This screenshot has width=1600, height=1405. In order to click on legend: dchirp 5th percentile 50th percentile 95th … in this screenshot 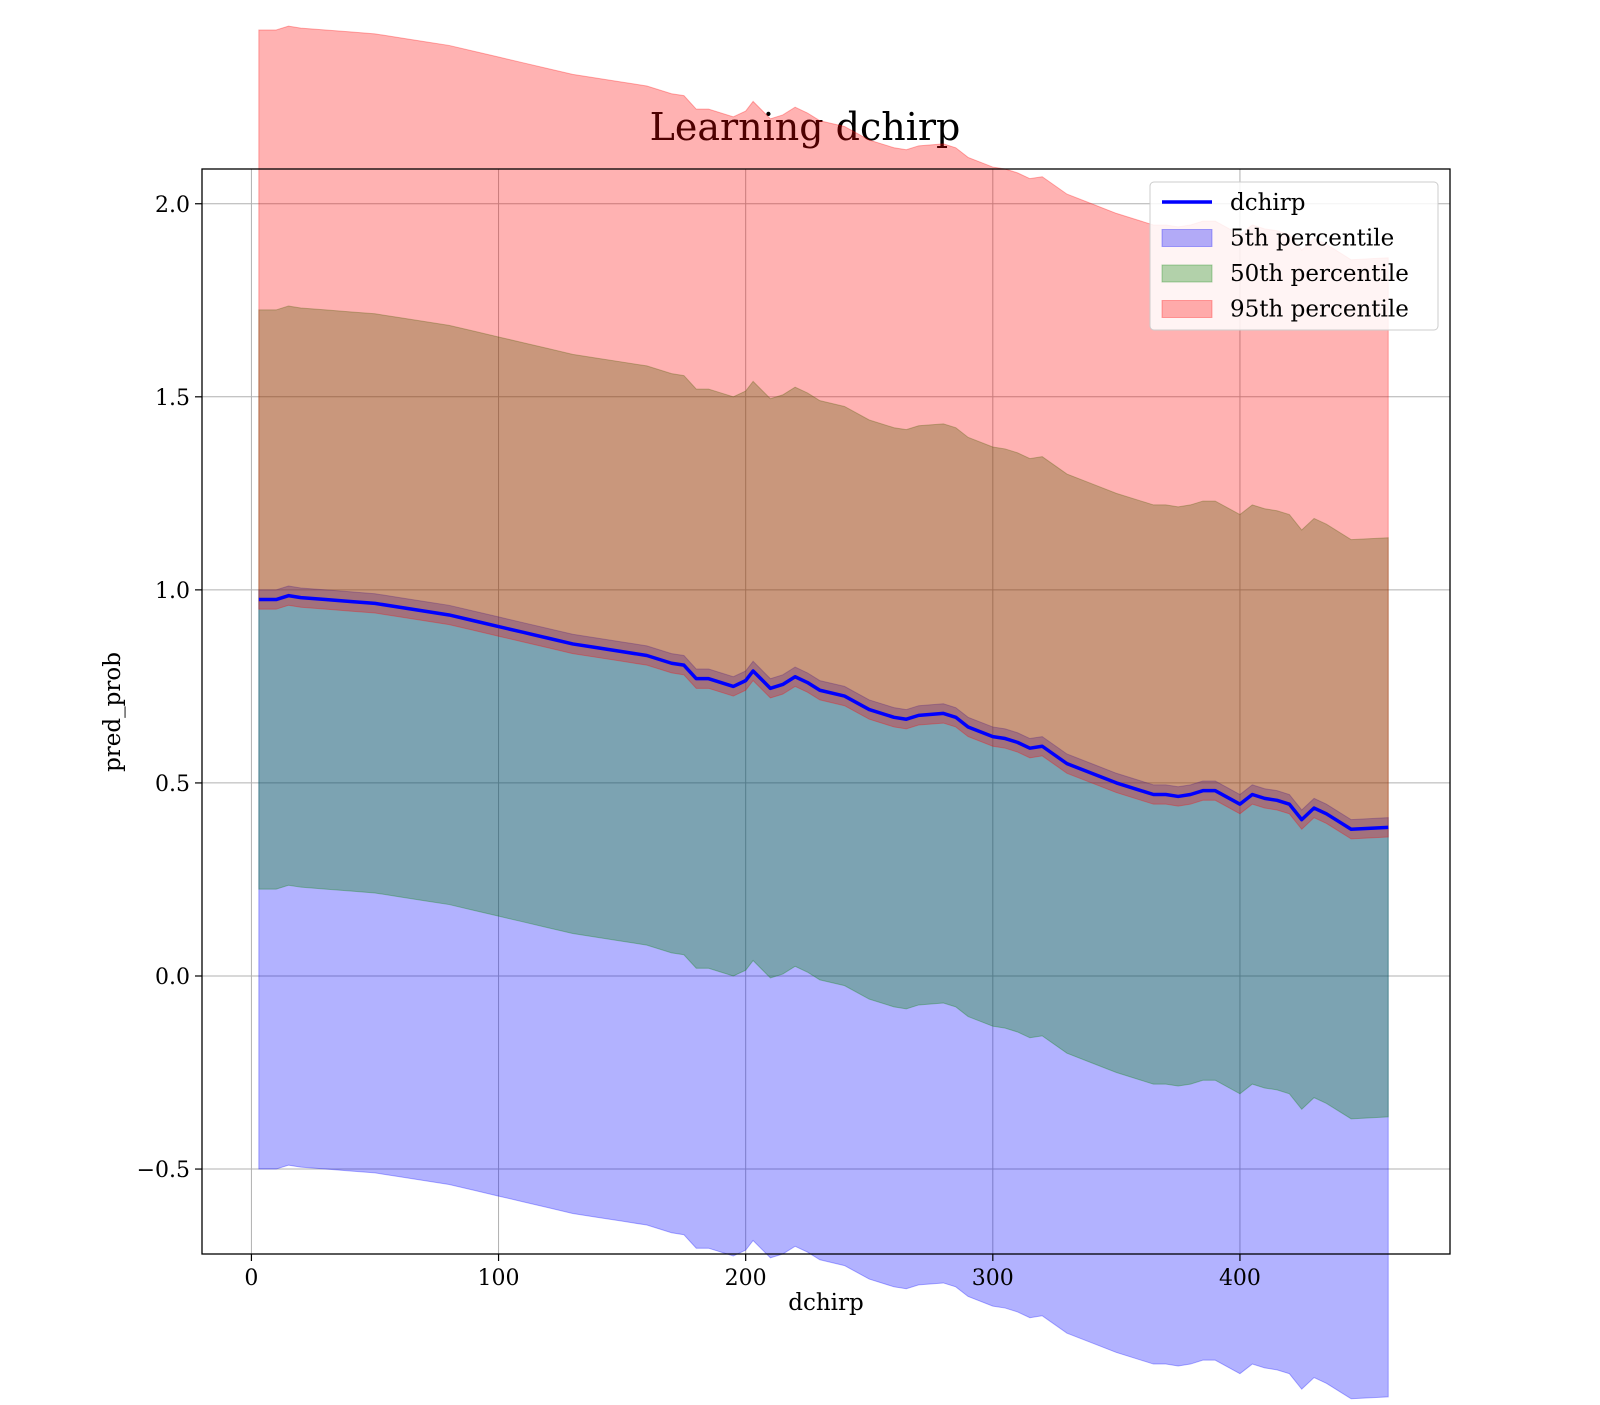, I will do `click(1294, 256)`.